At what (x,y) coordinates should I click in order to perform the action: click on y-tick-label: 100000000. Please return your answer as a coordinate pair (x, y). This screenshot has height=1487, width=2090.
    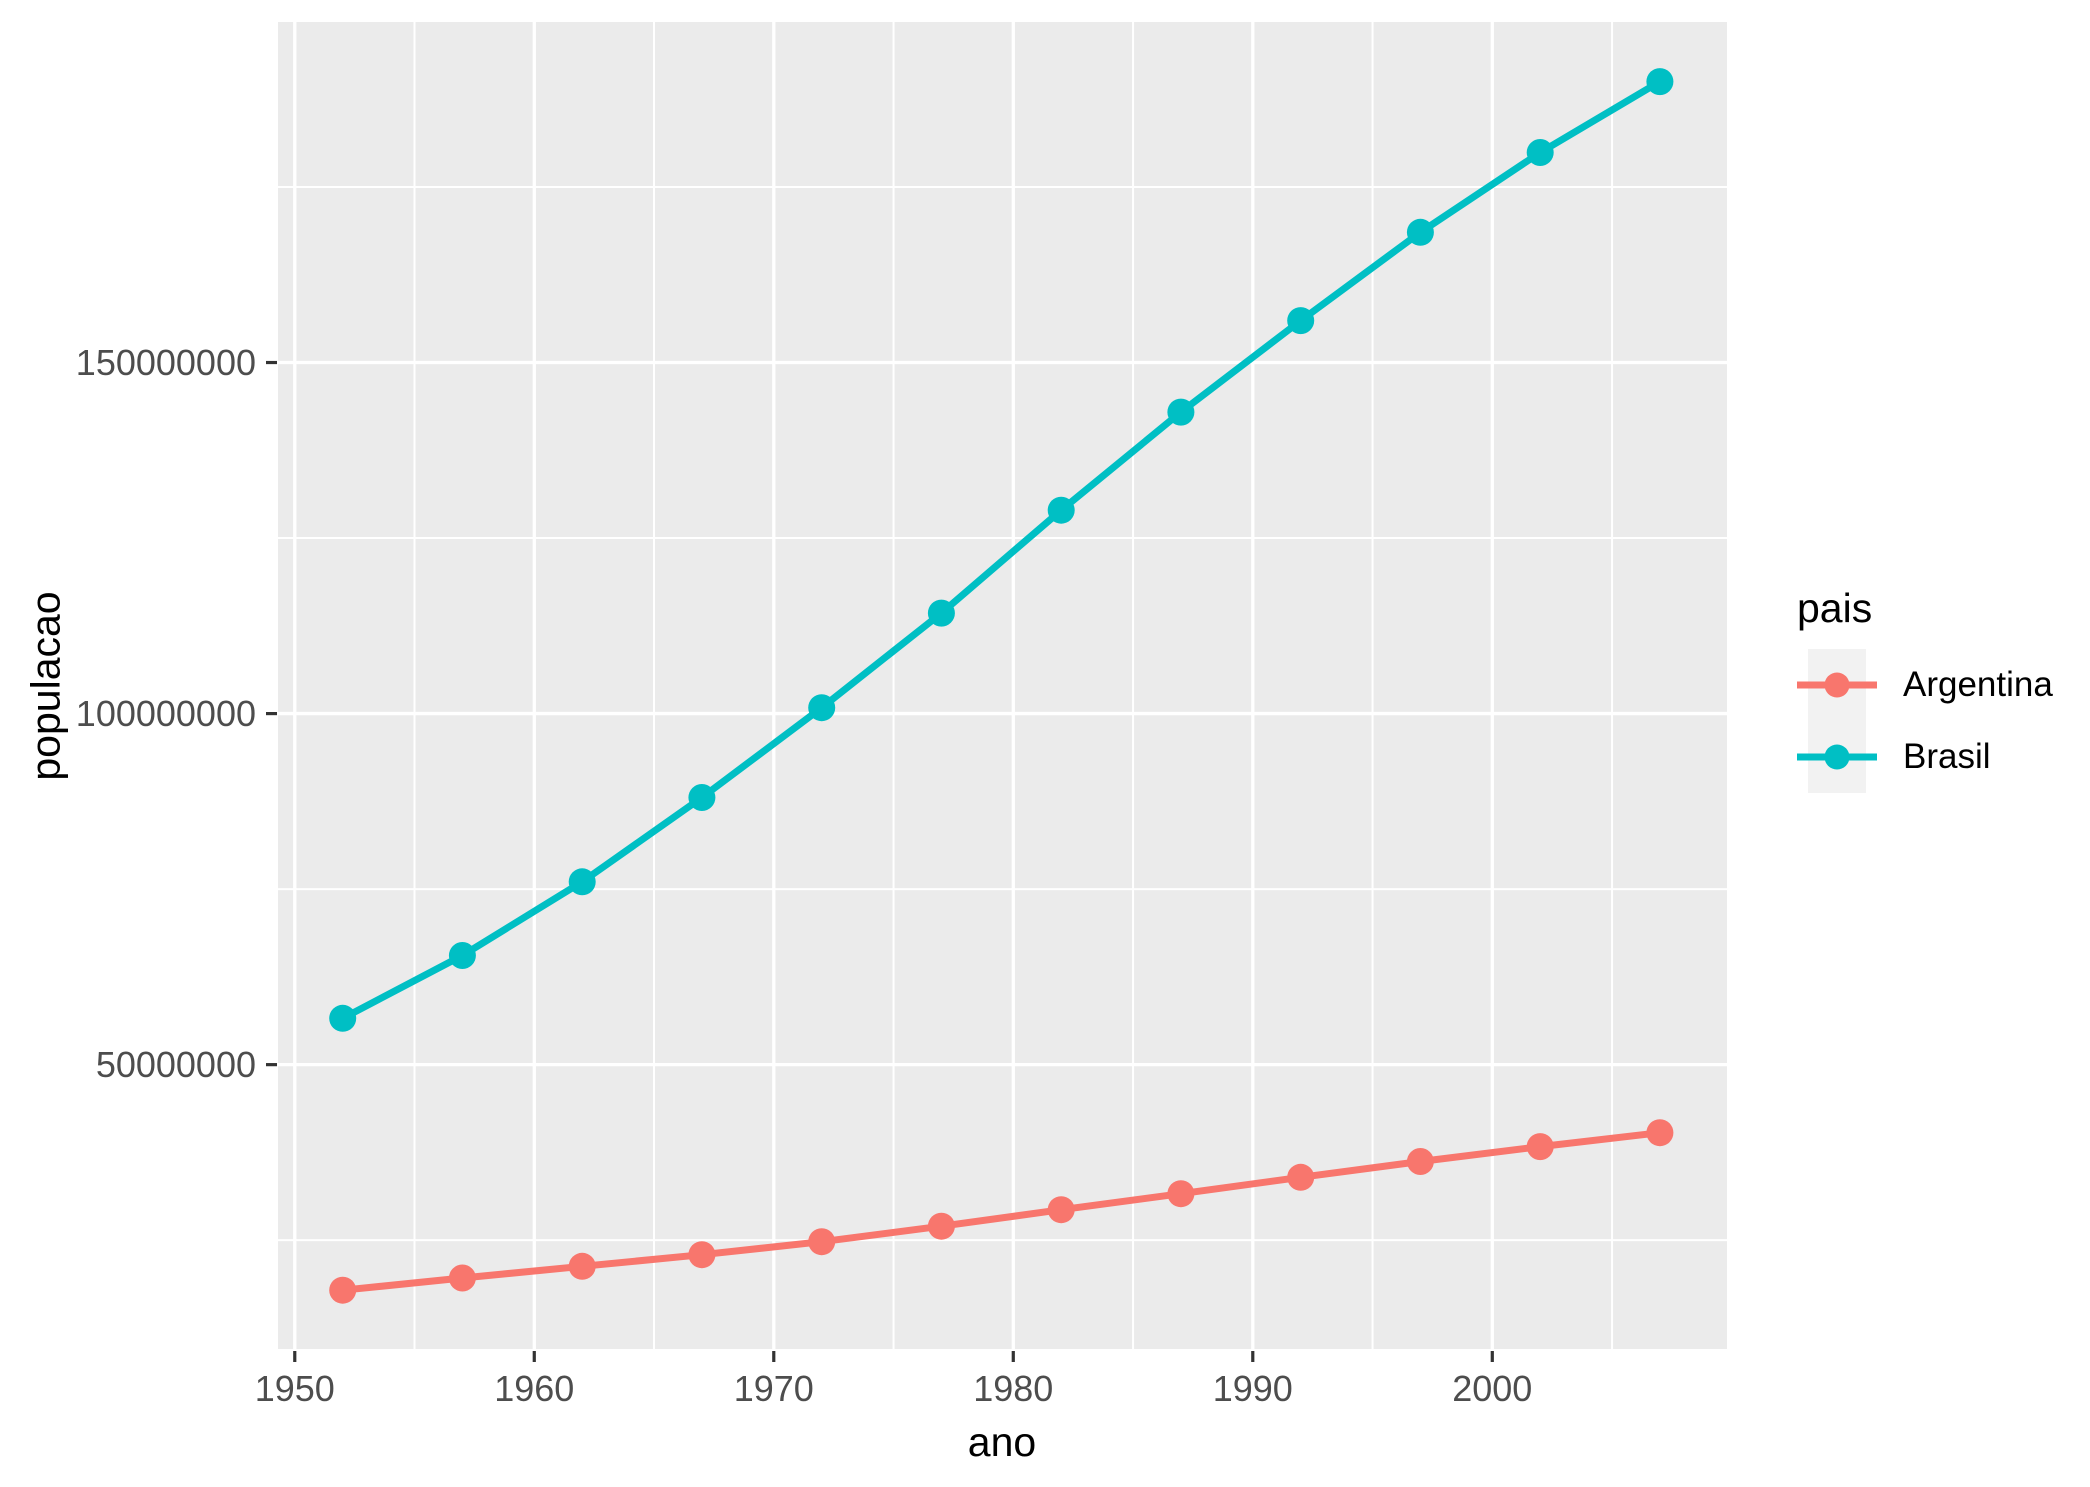
    Looking at the image, I should click on (166, 713).